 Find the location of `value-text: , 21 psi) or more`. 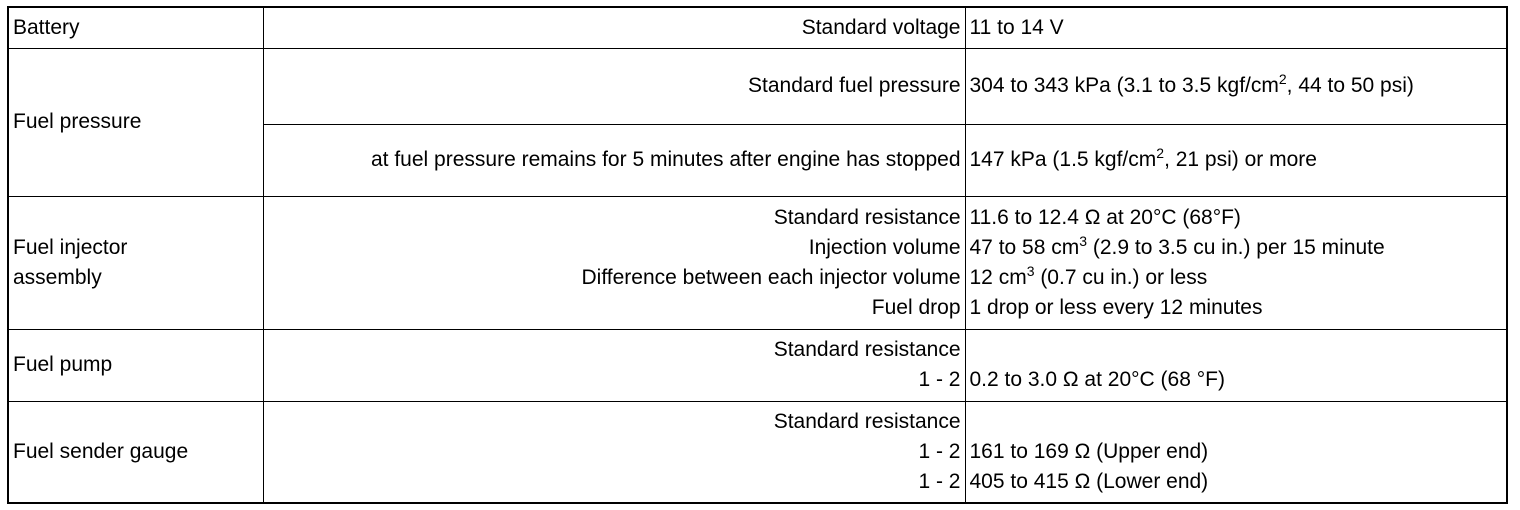

value-text: , 21 psi) or more is located at coordinates (1240, 159).